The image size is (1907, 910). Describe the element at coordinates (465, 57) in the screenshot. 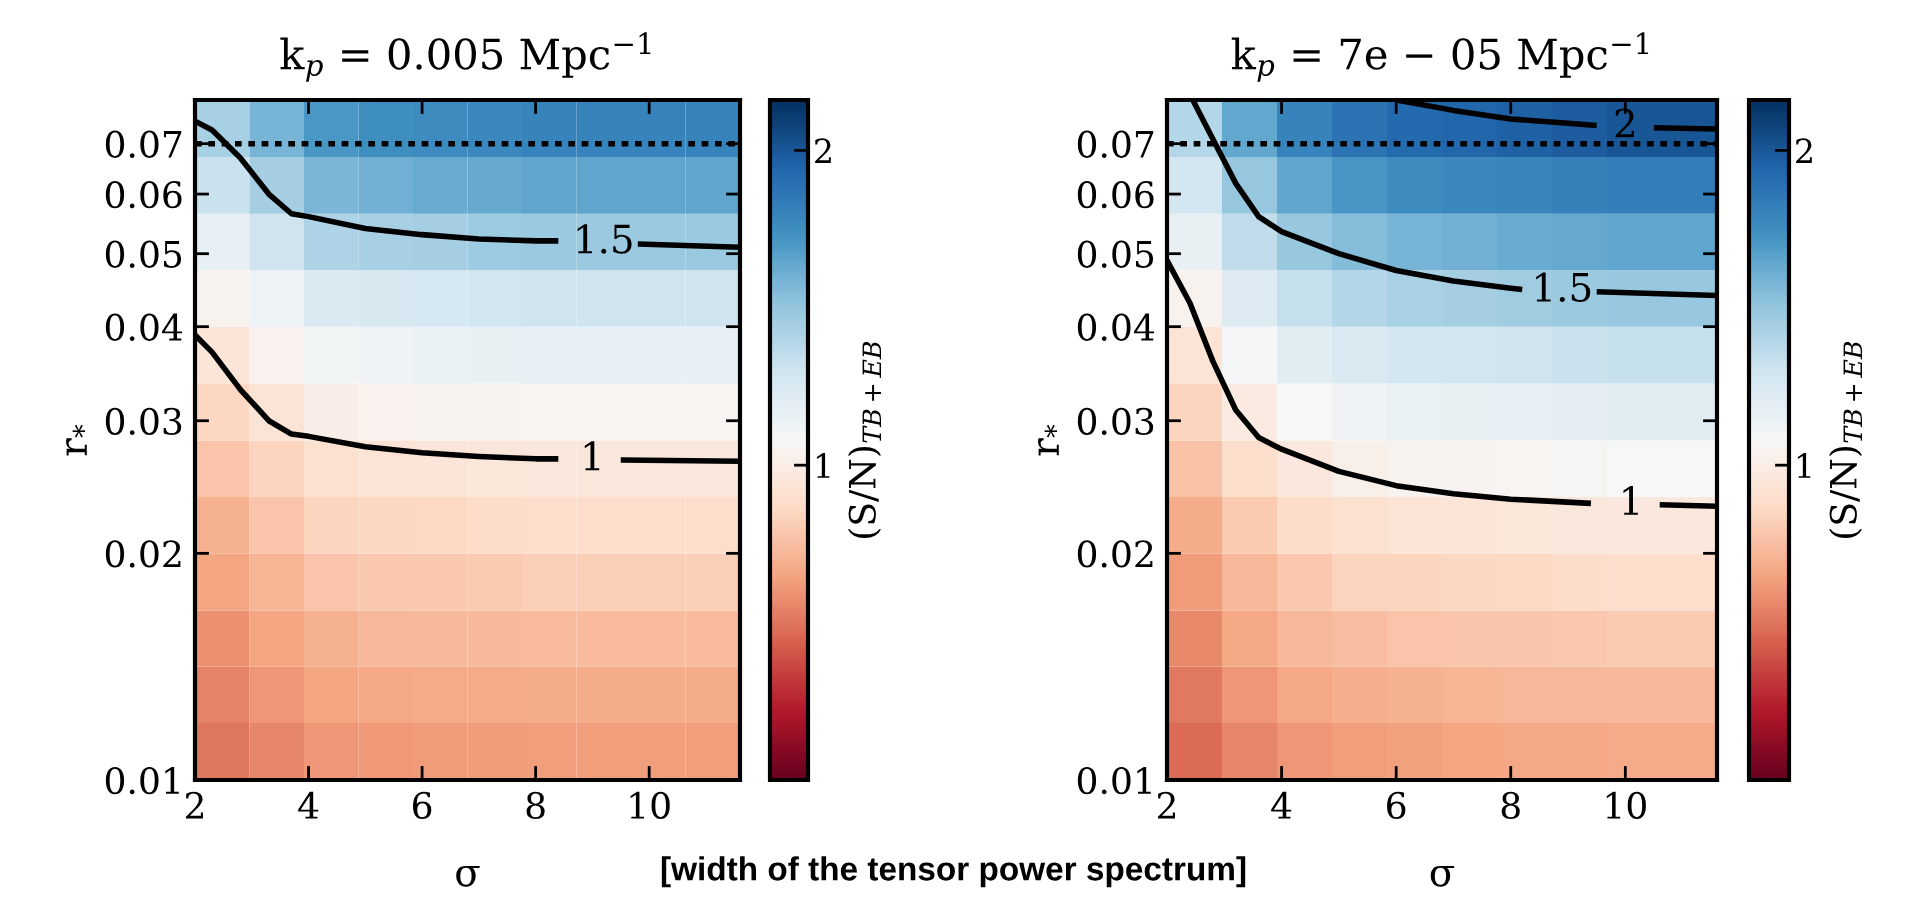

I see `chart-title: k$_{p}$ = 0.005 Mpc$^{−1}$` at that location.